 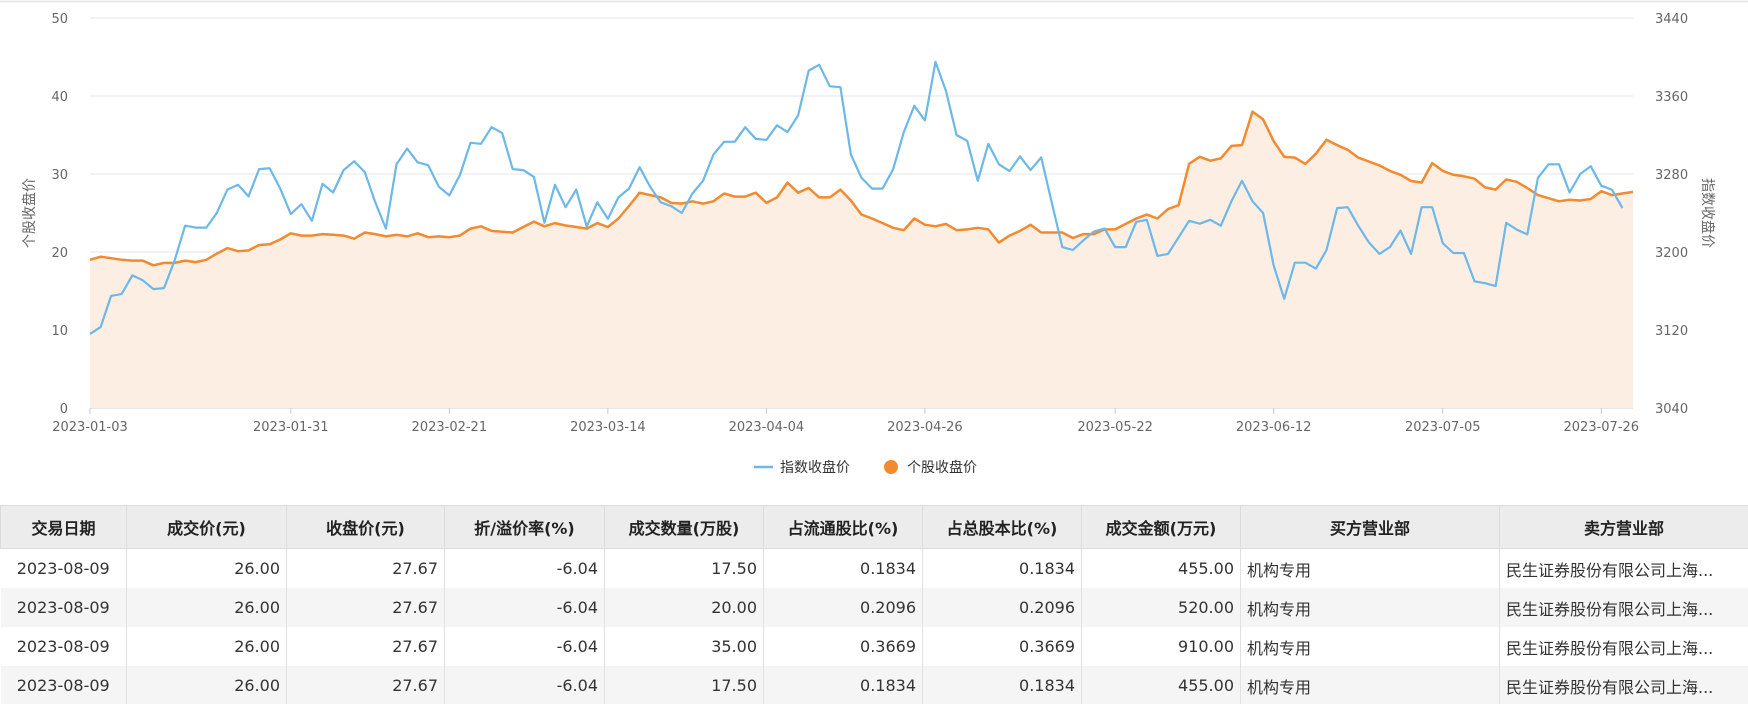 I want to click on table-cell: 20.00, so click(x=684, y=607).